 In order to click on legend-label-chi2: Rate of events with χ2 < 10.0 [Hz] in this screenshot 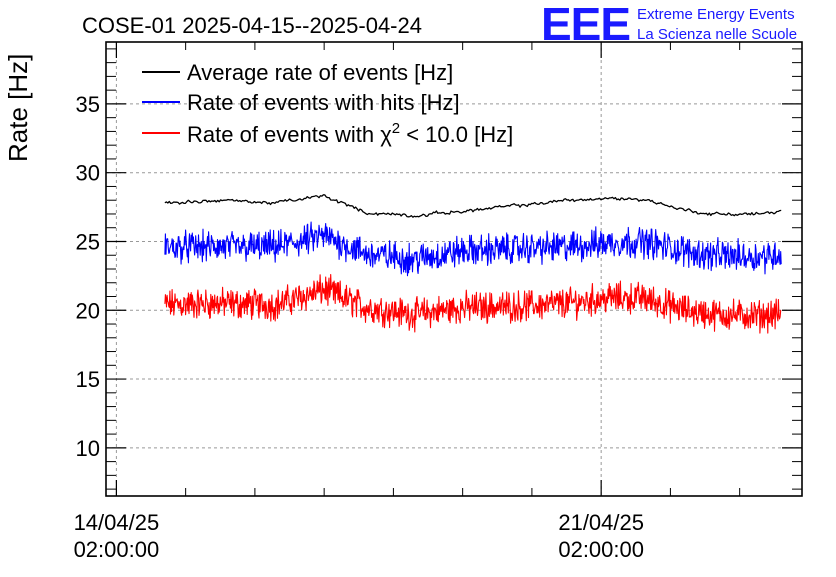, I will do `click(350, 133)`.